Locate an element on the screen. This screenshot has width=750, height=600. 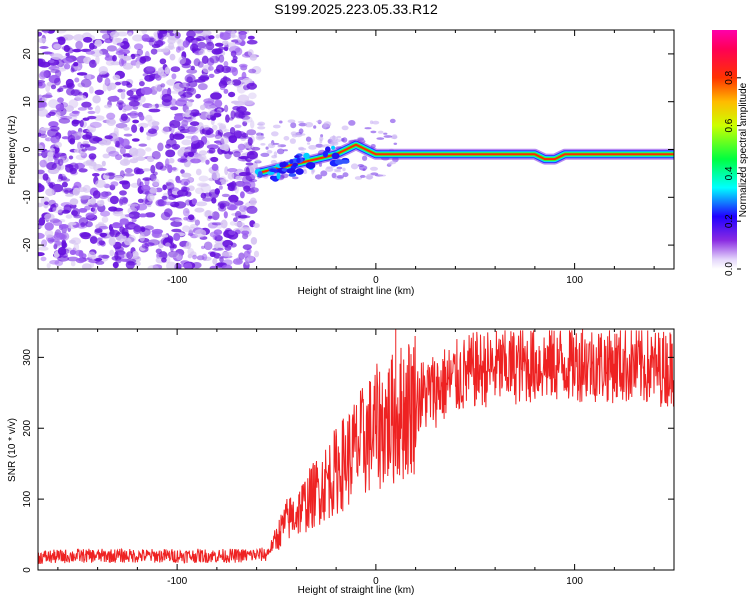
colorbar-tick-label: 0.6 is located at coordinates (729, 125).